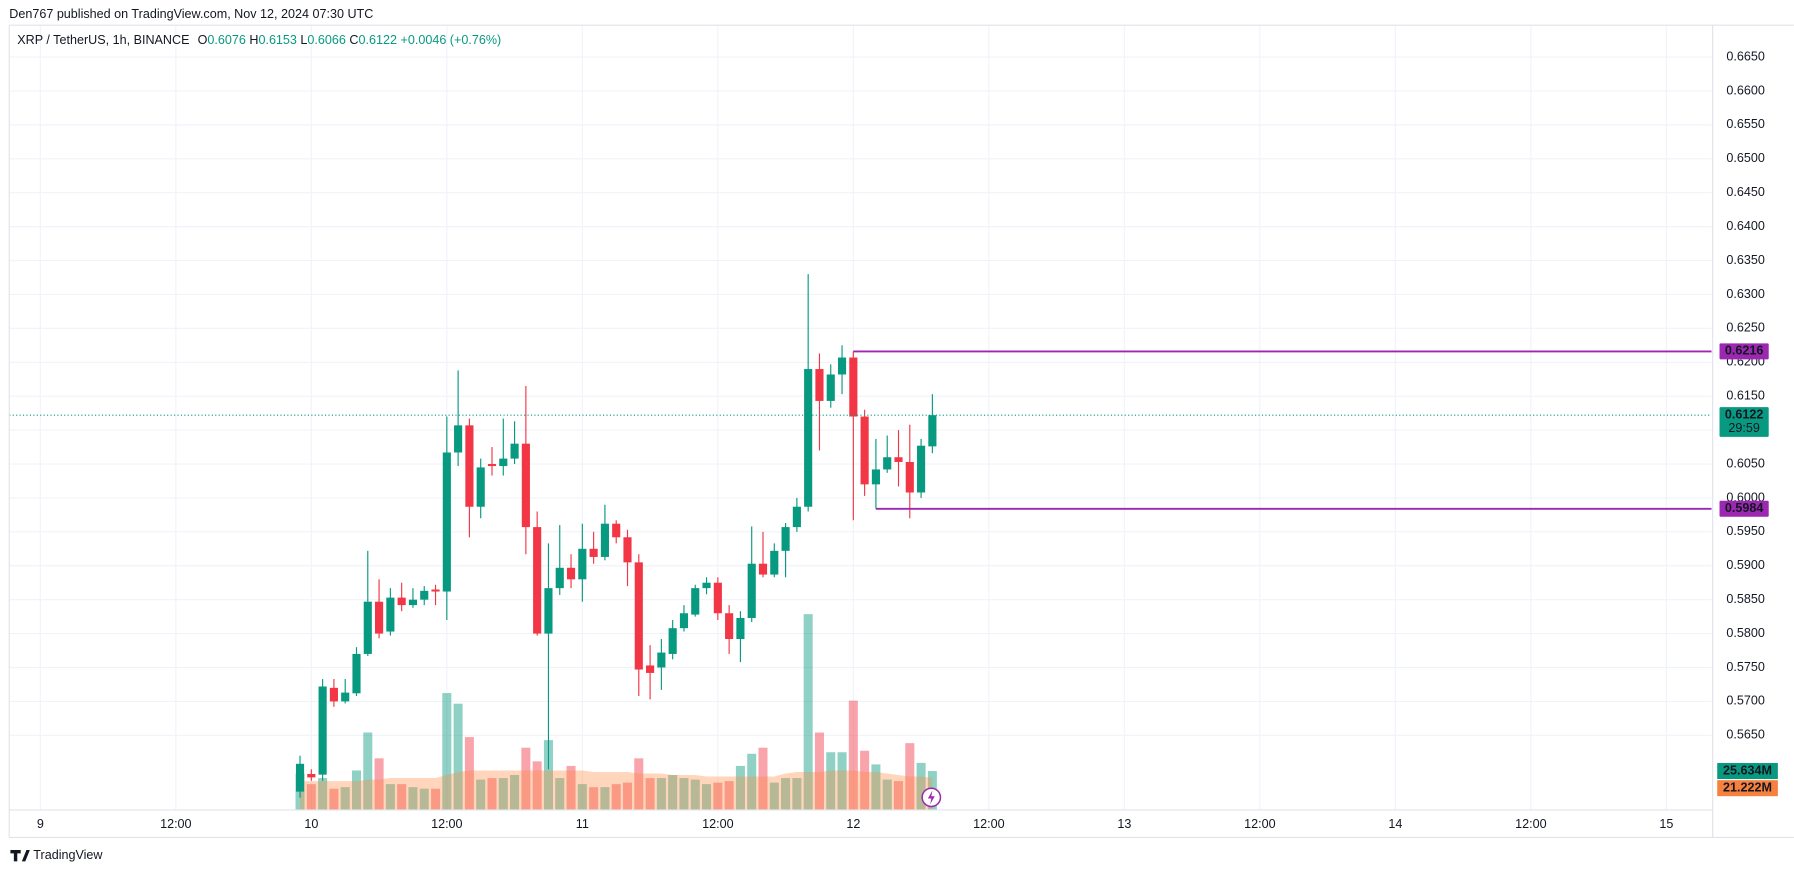  I want to click on legend-value: 0.6076, so click(226, 41).